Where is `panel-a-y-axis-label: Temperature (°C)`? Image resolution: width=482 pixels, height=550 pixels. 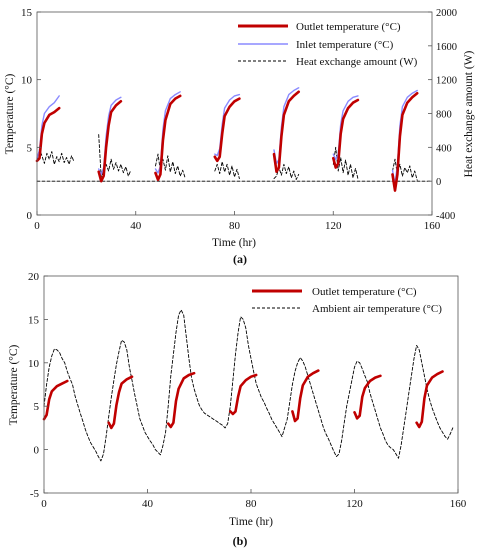
panel-a-y-axis-label: Temperature (°C) is located at coordinates (10, 113).